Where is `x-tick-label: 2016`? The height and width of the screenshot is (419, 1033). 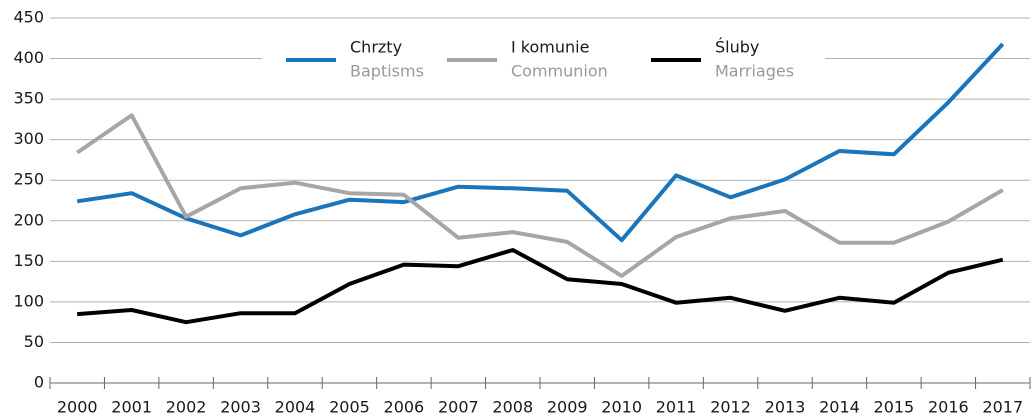
x-tick-label: 2016 is located at coordinates (948, 407).